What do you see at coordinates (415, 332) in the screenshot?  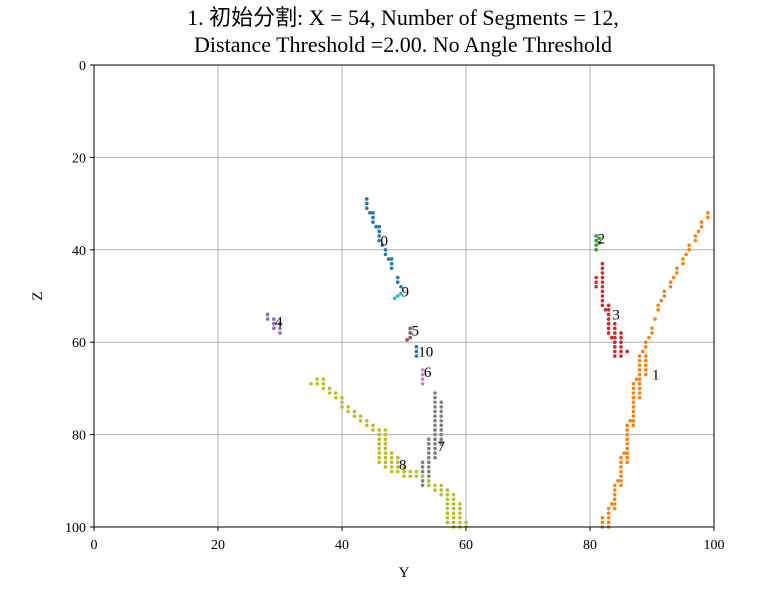 I see `segment-label-5: 5` at bounding box center [415, 332].